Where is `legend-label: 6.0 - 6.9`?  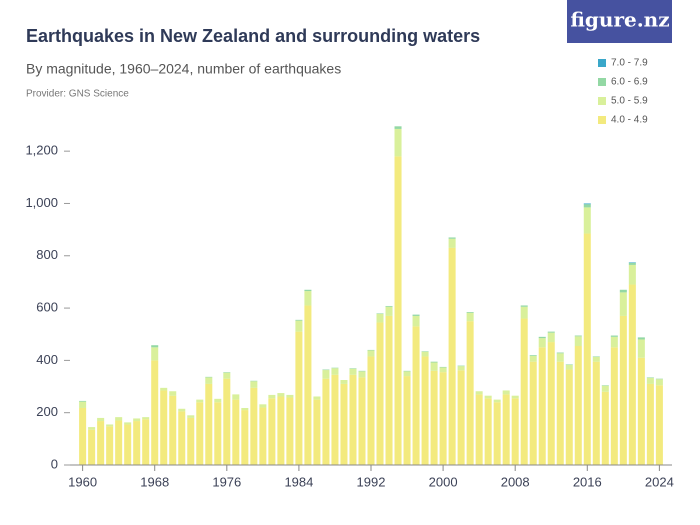 legend-label: 6.0 - 6.9 is located at coordinates (629, 82).